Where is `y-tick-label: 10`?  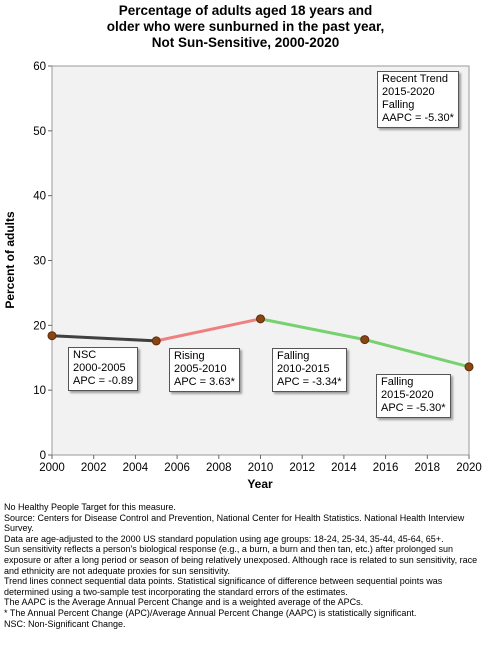
y-tick-label: 10 is located at coordinates (39, 391).